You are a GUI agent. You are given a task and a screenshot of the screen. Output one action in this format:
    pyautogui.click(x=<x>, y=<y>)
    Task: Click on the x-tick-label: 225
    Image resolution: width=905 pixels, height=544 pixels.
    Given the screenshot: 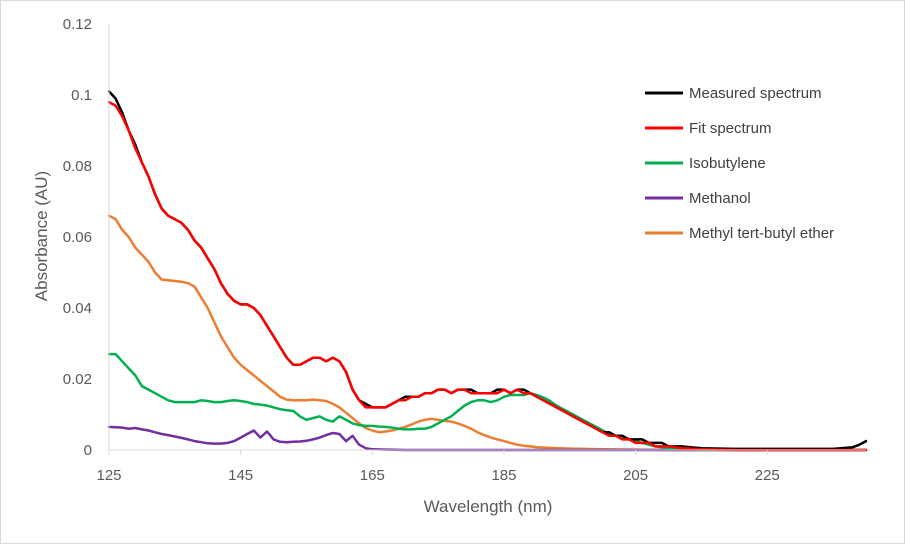 What is the action you would take?
    pyautogui.click(x=767, y=475)
    